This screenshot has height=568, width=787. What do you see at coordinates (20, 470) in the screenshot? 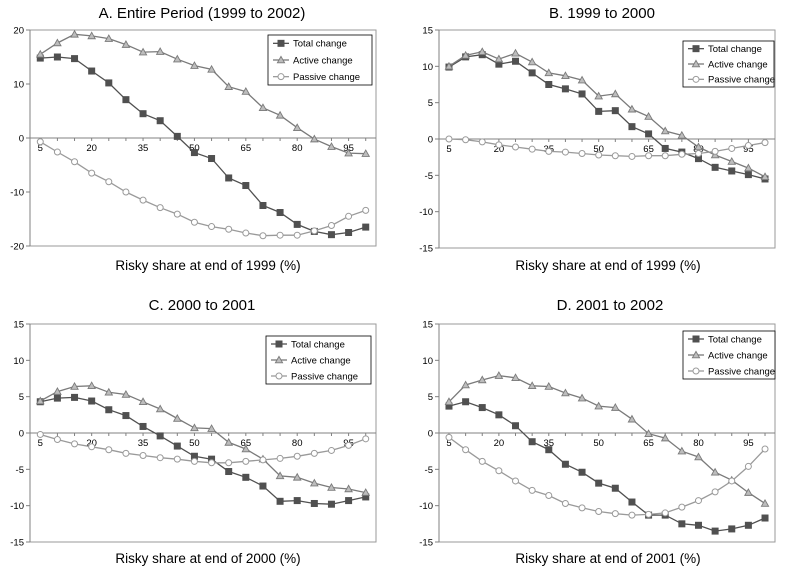
I see `panel-c-y-tick-label: -5` at bounding box center [20, 470].